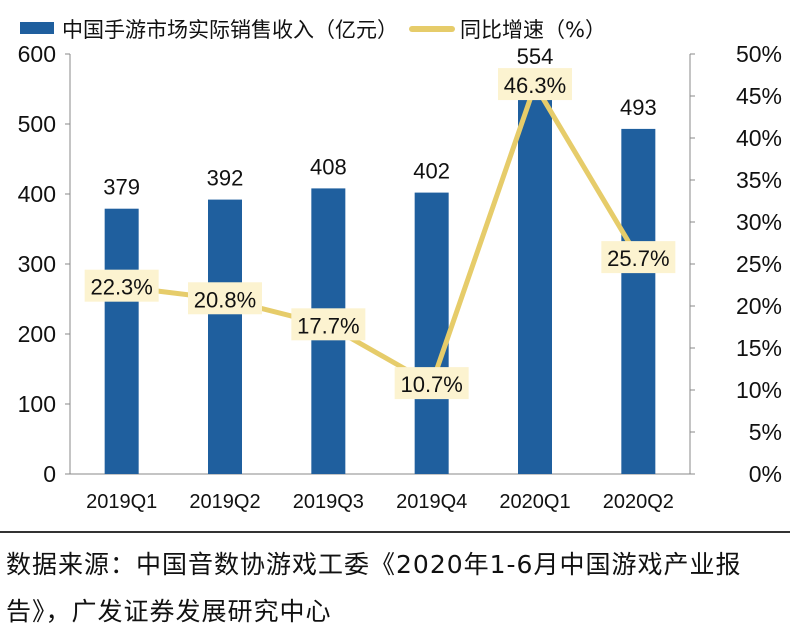  I want to click on source-line-1: 数据来源：中国音数协游戏工委《2020年1-6月中国游戏产业报, so click(374, 564).